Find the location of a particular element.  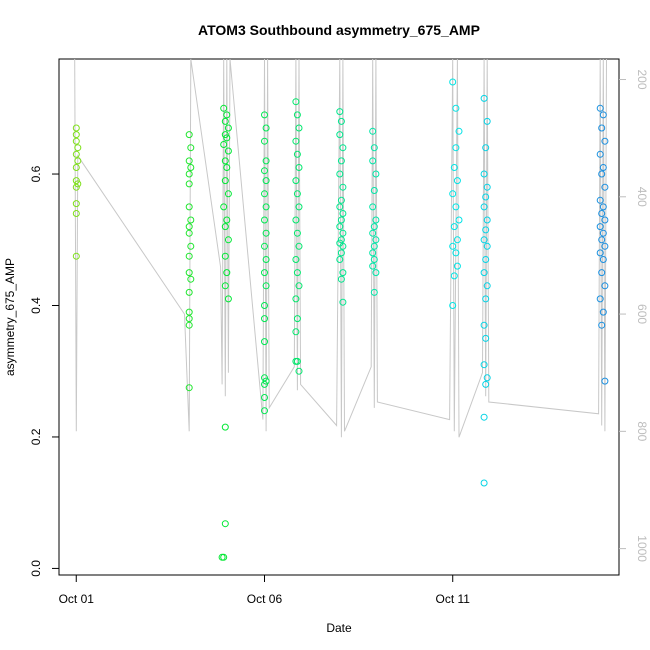

y-tick-label: 0.6 is located at coordinates (36, 173).